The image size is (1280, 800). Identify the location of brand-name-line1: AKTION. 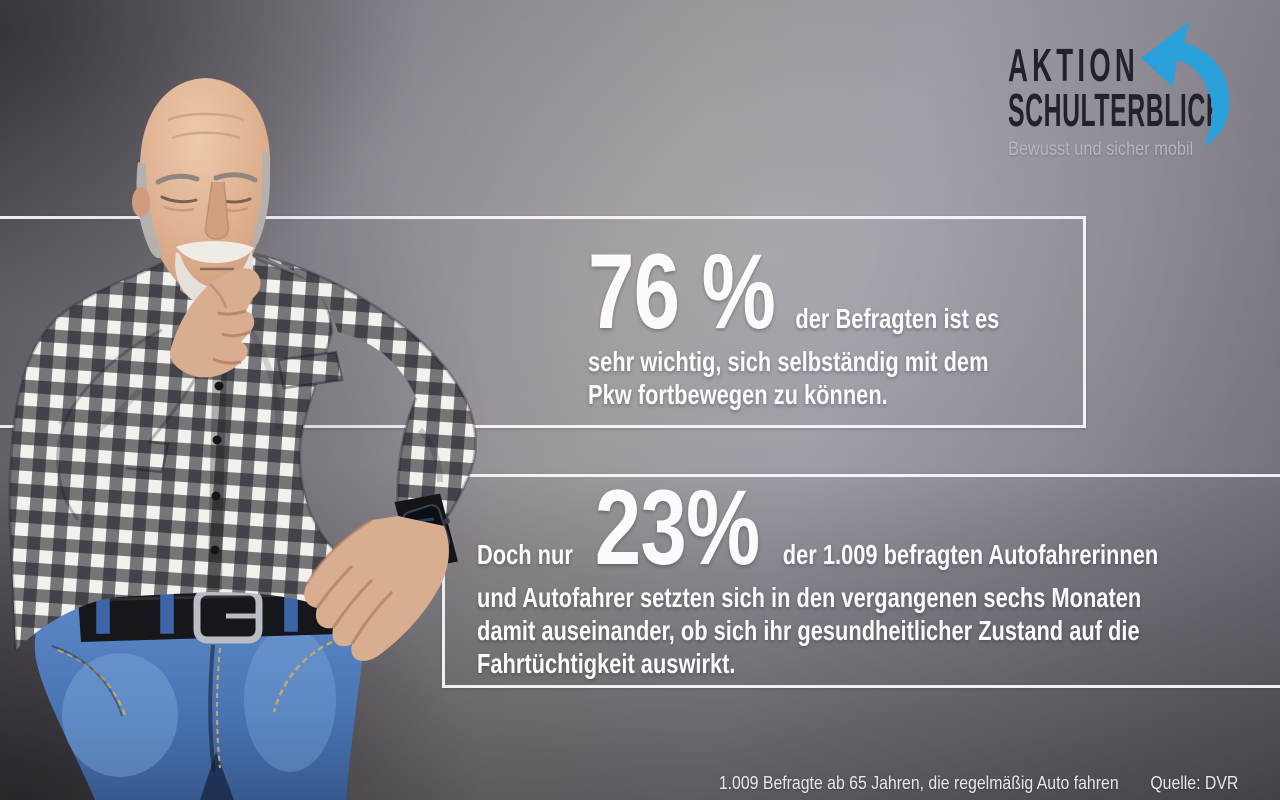
(1073, 65).